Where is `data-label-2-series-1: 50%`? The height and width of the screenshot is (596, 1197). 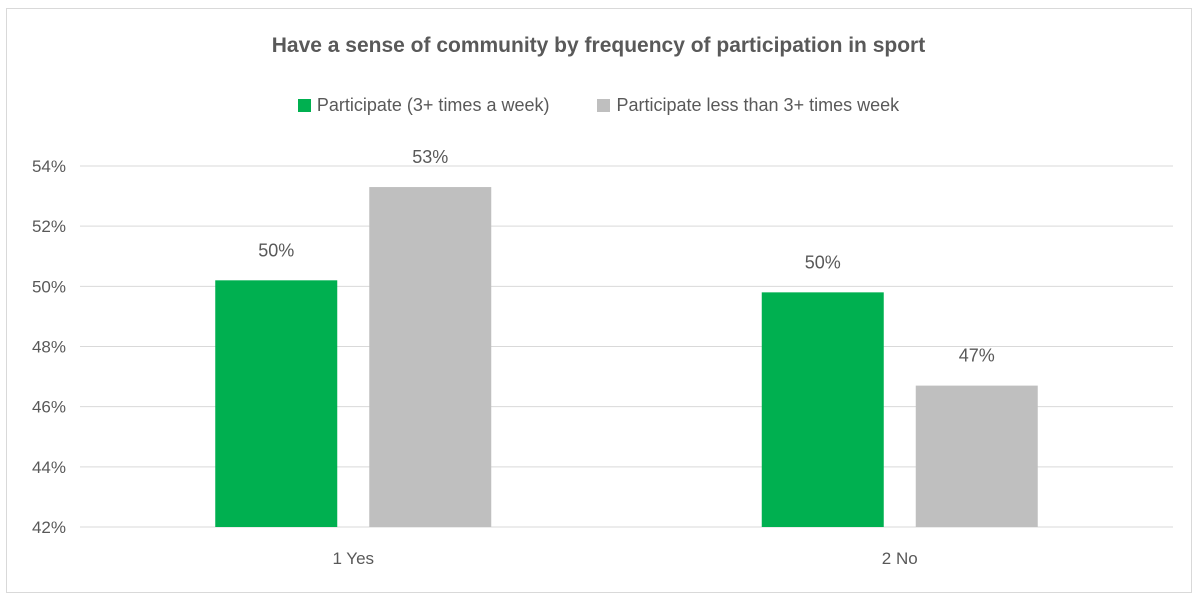
data-label-2-series-1: 50% is located at coordinates (823, 262).